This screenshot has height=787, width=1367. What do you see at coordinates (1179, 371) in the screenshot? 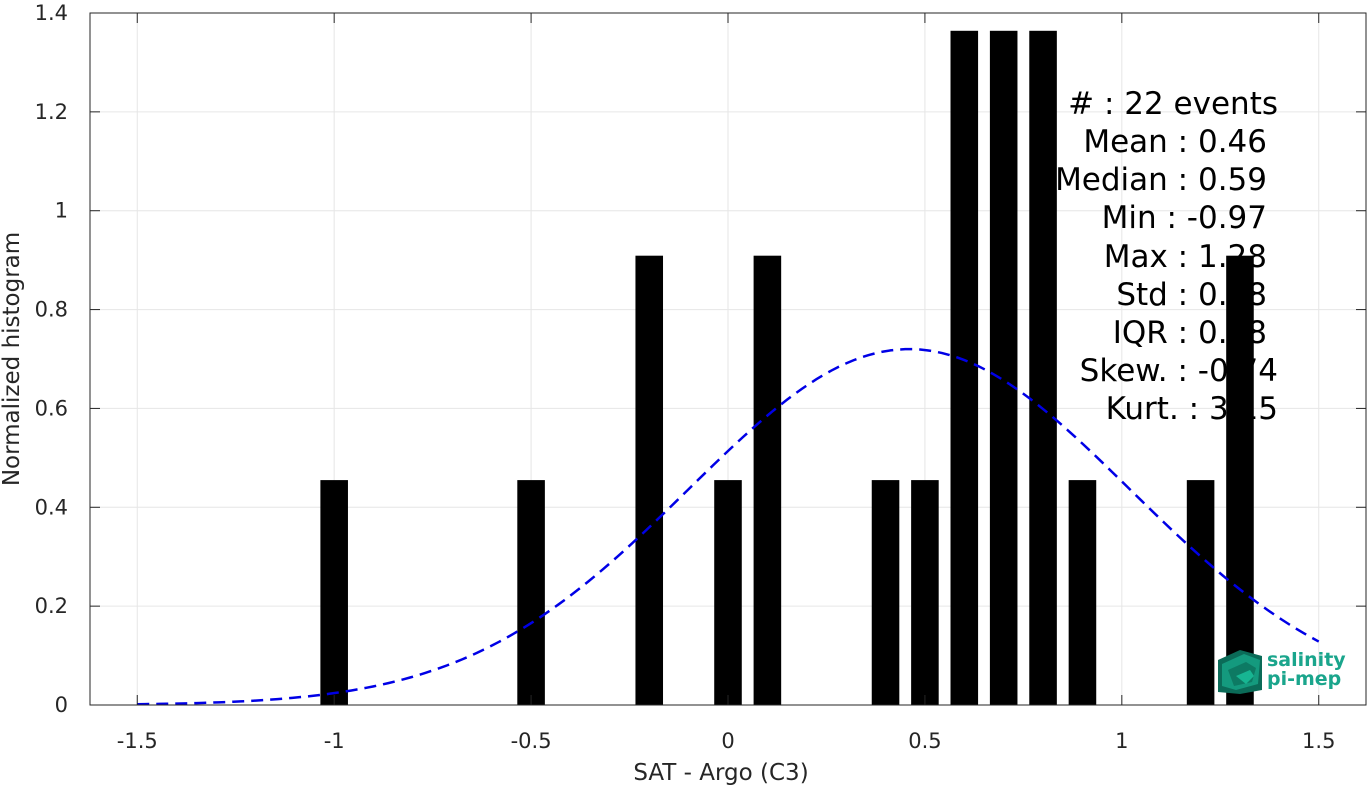
I see `stats-line-skew: Skew. : -0.74` at bounding box center [1179, 371].